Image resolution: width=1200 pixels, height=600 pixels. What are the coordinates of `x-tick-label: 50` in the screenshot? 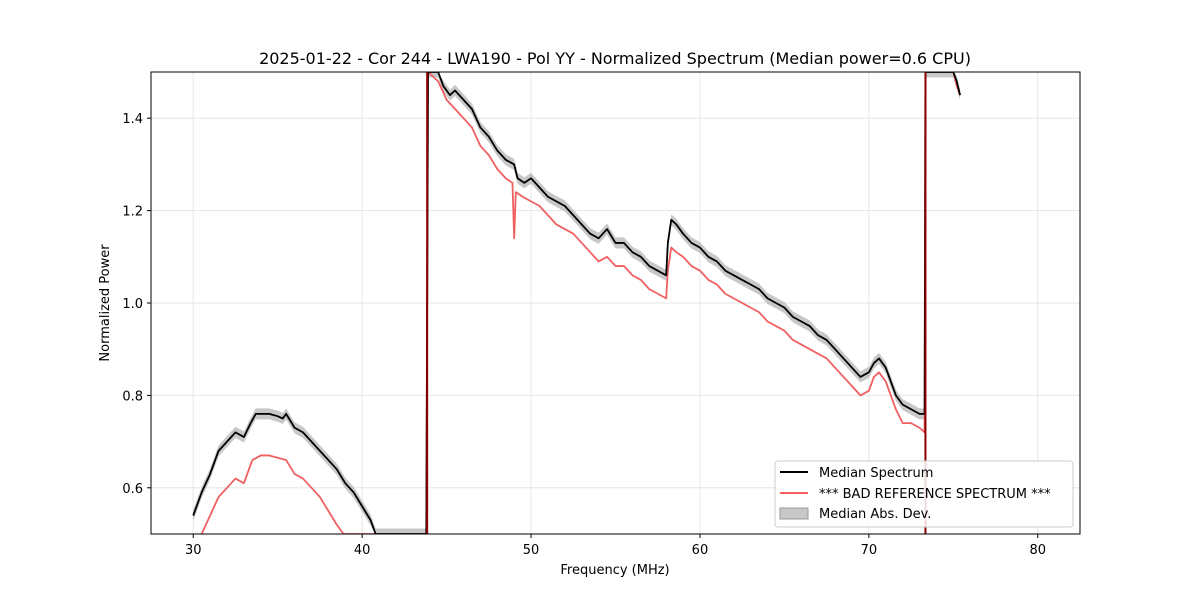 It's located at (531, 550).